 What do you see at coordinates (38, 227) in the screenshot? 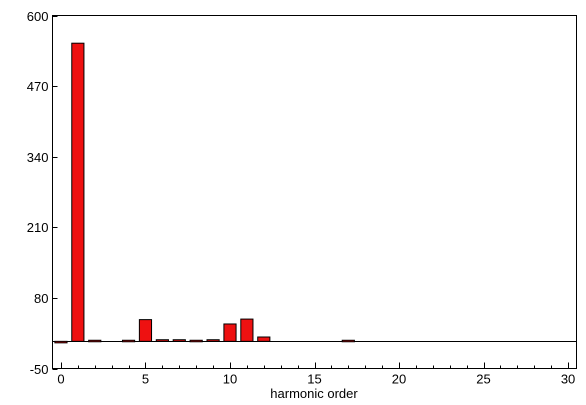
I see `y-tick-label: 210` at bounding box center [38, 227].